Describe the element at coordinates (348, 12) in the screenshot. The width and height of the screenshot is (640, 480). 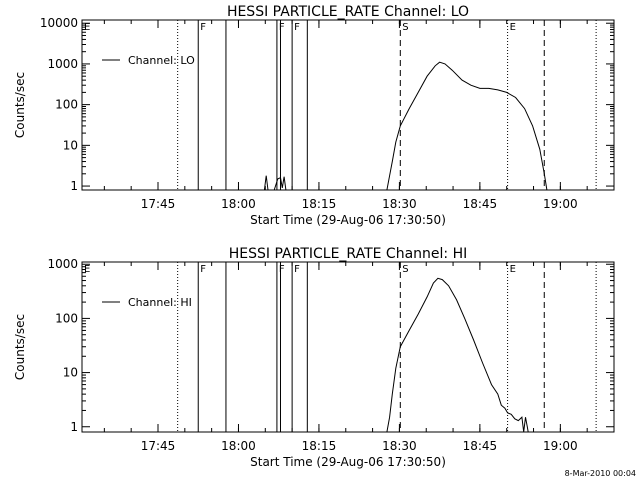
I see `chart-title: HESSI PARTICLE_RATE Channel: LO` at that location.